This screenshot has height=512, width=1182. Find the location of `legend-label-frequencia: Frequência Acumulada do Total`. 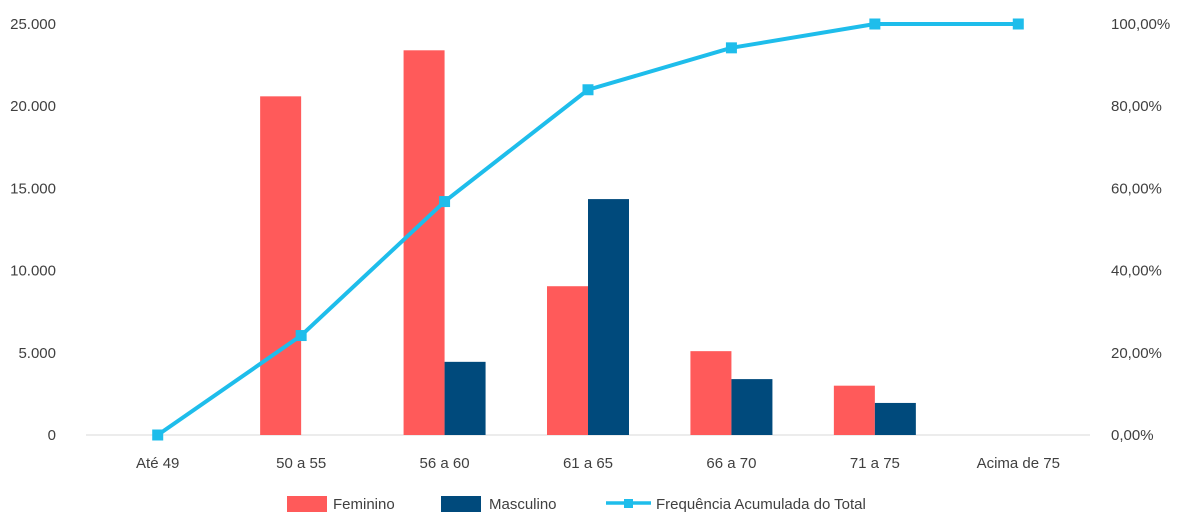

legend-label-frequencia: Frequência Acumulada do Total is located at coordinates (761, 504).